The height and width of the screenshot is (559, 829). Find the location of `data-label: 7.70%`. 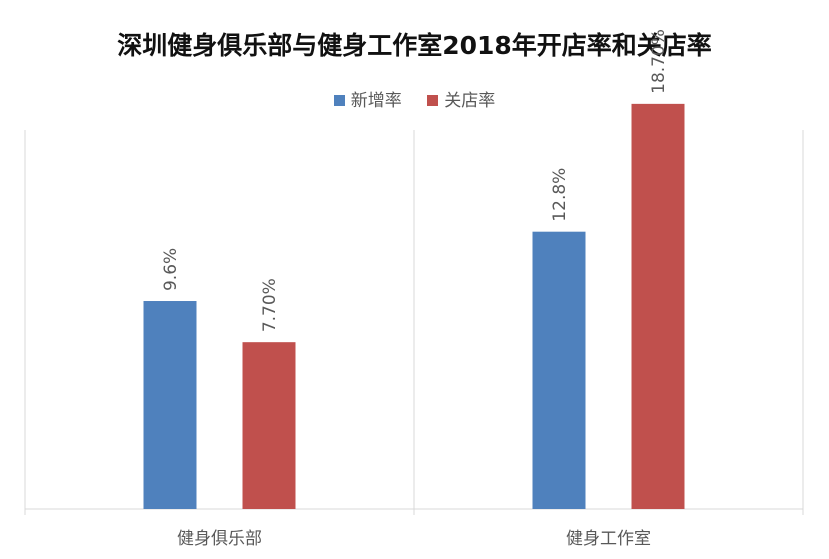

data-label: 7.70% is located at coordinates (270, 305).